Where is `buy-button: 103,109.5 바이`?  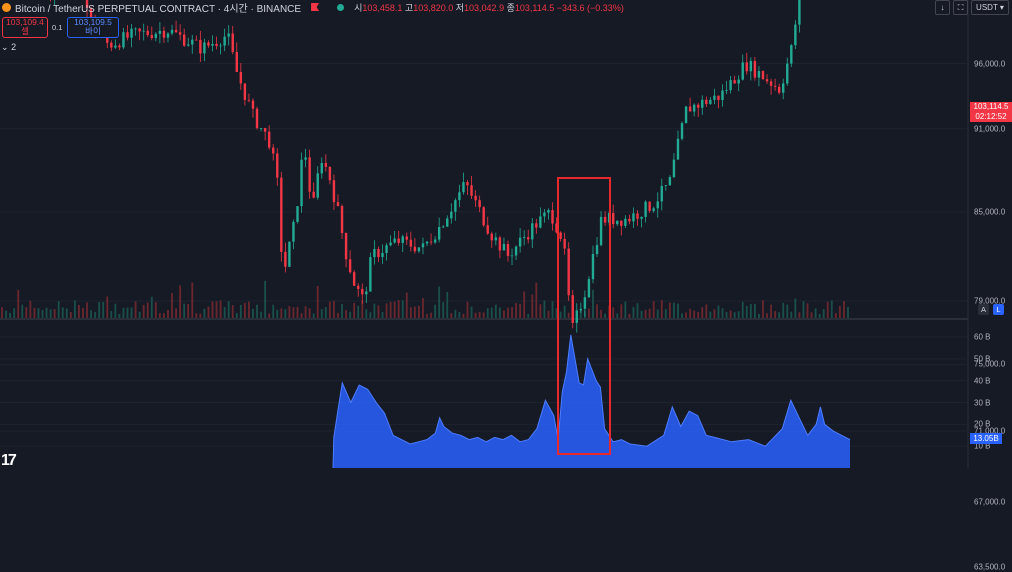 buy-button: 103,109.5 바이 is located at coordinates (93, 27).